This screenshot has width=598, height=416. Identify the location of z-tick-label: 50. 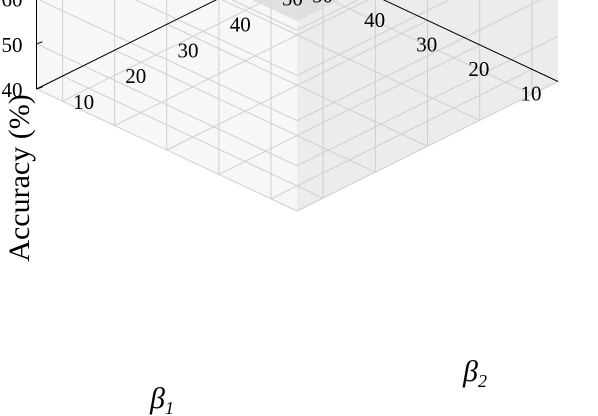
(12, 45).